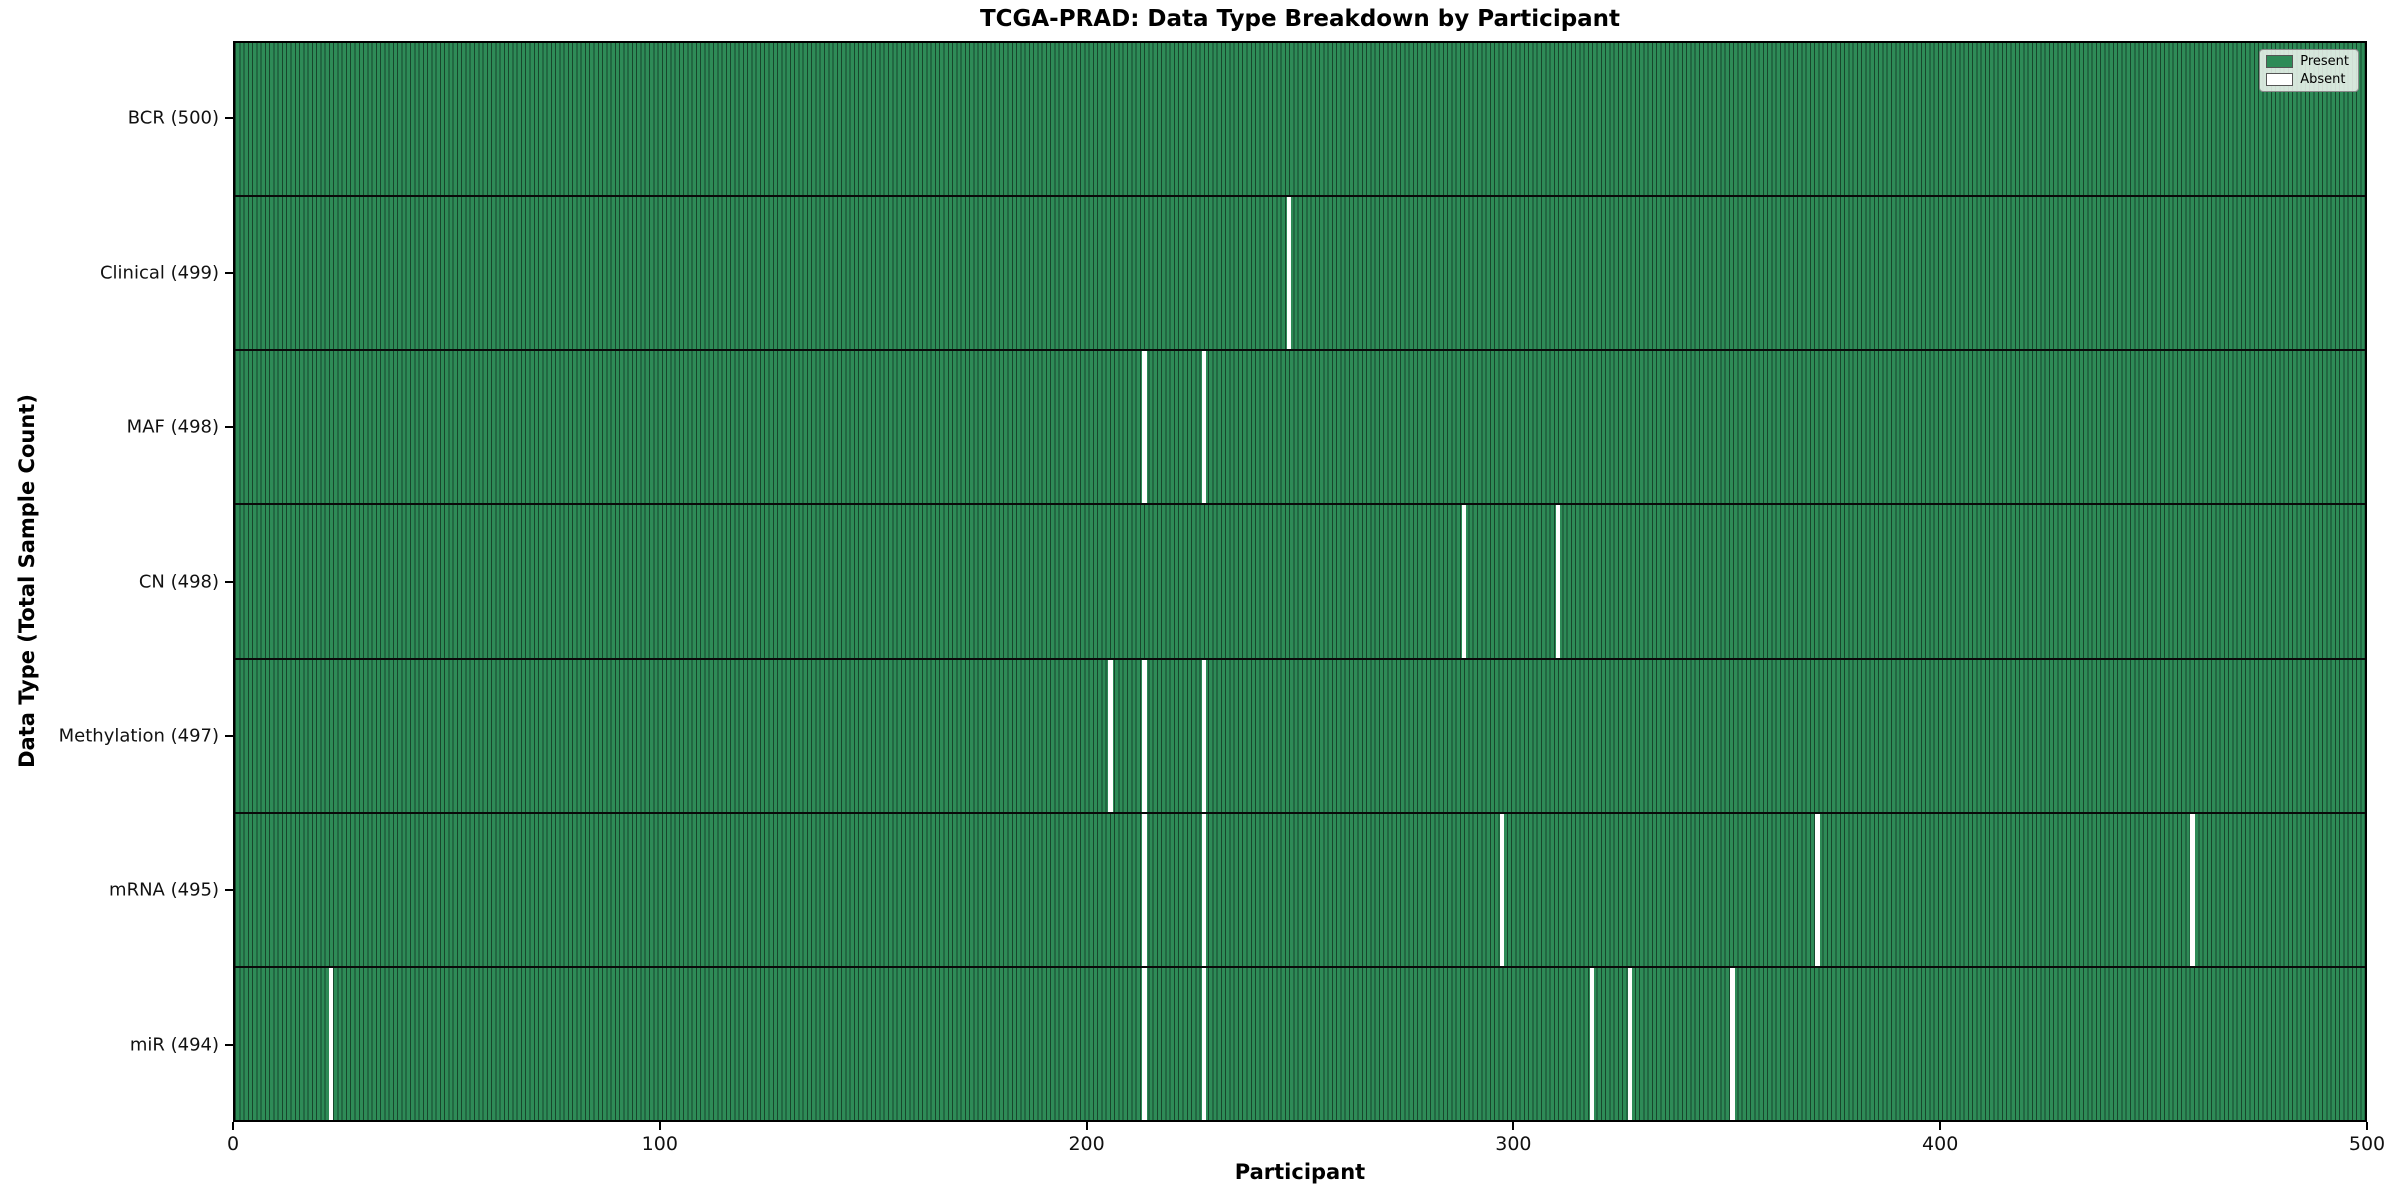 The height and width of the screenshot is (1200, 2400). What do you see at coordinates (173, 118) in the screenshot?
I see `y-tick-label: BCR (500)` at bounding box center [173, 118].